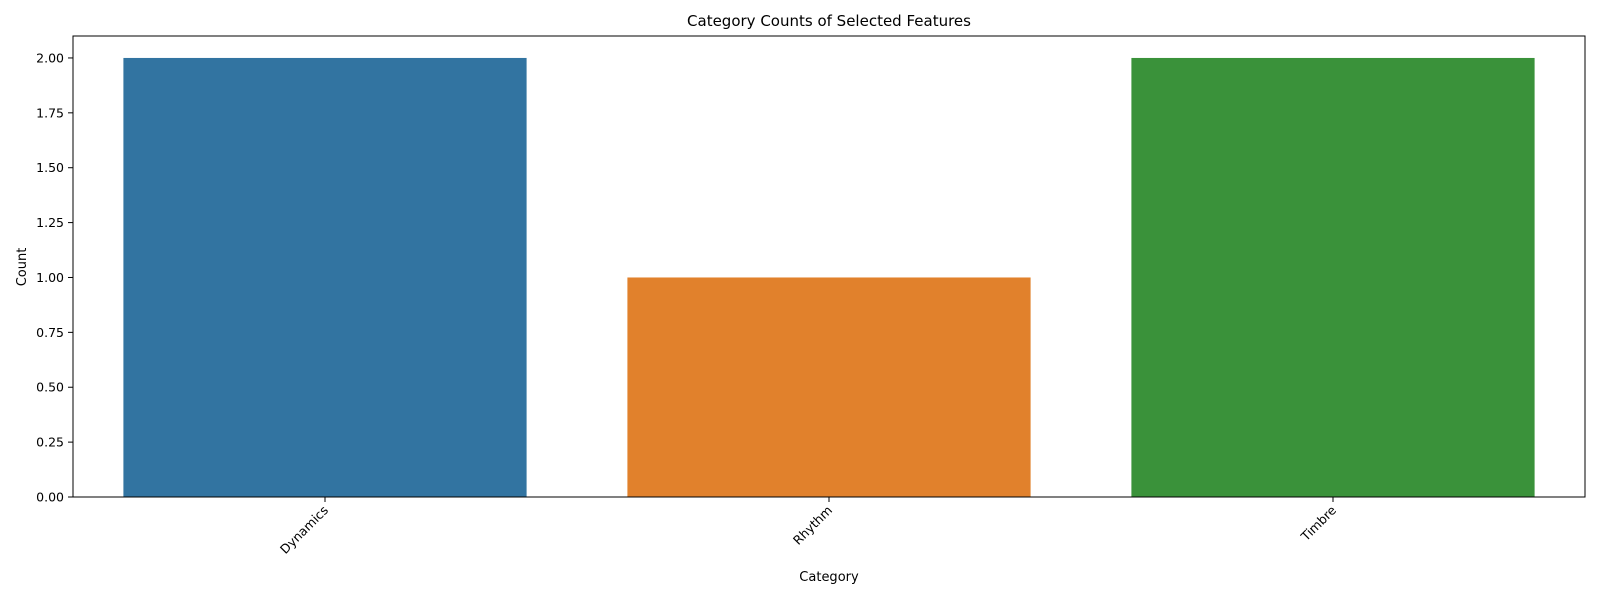 This screenshot has height=600, width=1600. What do you see at coordinates (829, 387) in the screenshot?
I see `bar-rhythm` at bounding box center [829, 387].